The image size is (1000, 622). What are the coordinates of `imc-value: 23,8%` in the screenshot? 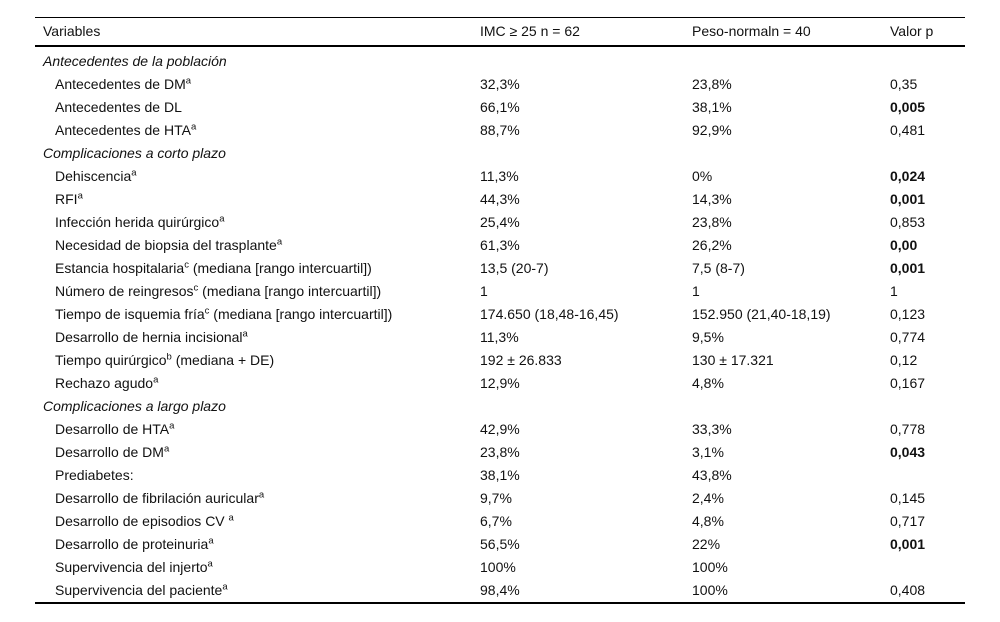 It's located at (500, 451).